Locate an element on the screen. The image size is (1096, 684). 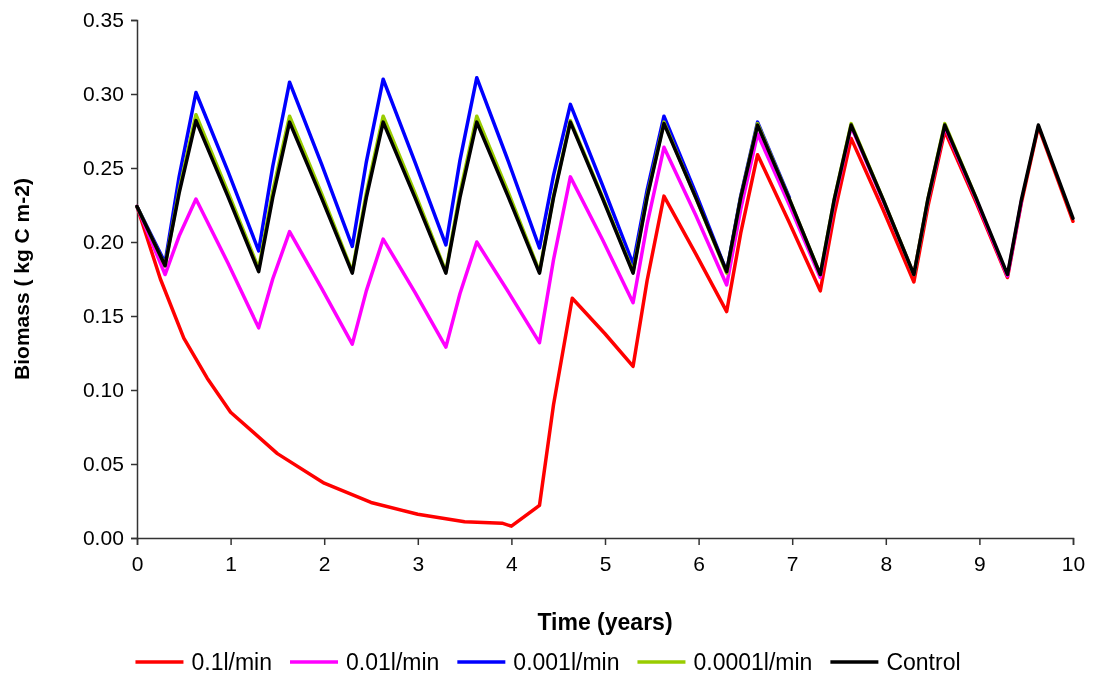
x-tick-label: 7 is located at coordinates (792, 564).